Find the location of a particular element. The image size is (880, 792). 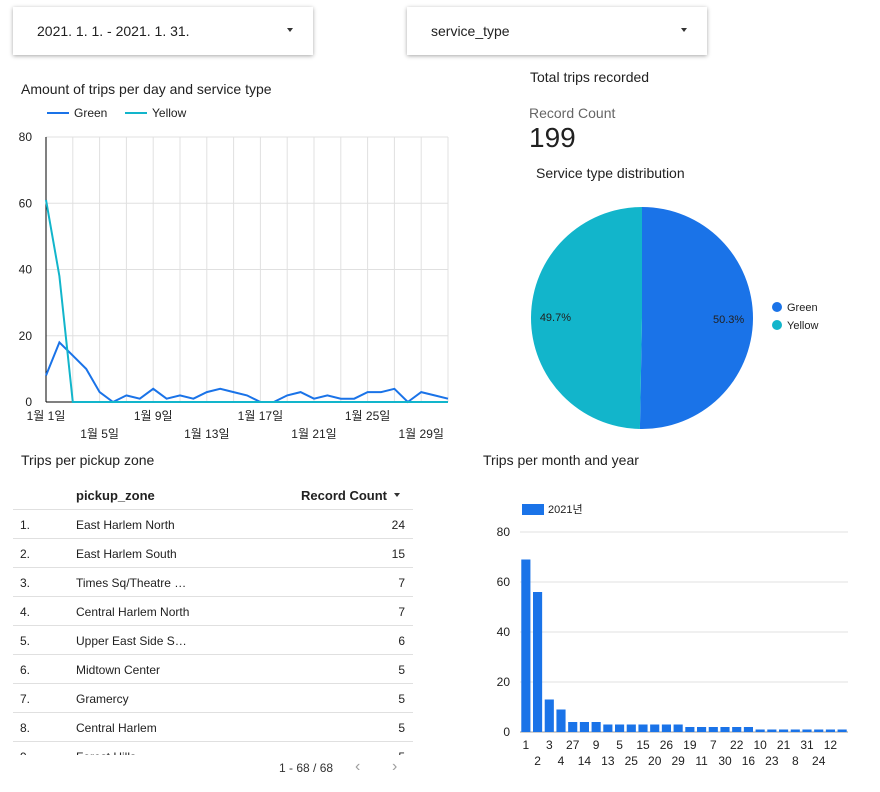

x-tick-label: 1월 21일 is located at coordinates (313, 434).